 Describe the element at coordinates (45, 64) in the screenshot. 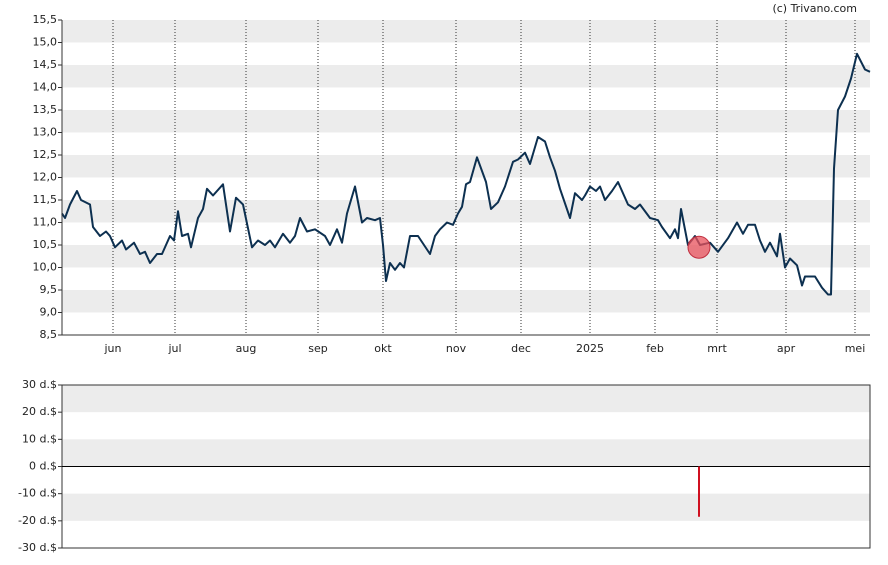

I see `y-tick-label: 14,5` at that location.